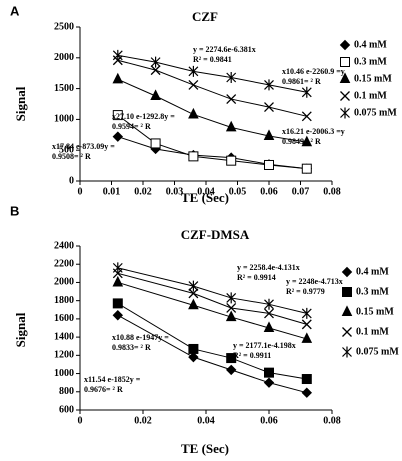 The width and height of the screenshot is (402, 461). Describe the element at coordinates (66, 409) in the screenshot. I see `y-tick-label: 600` at that location.